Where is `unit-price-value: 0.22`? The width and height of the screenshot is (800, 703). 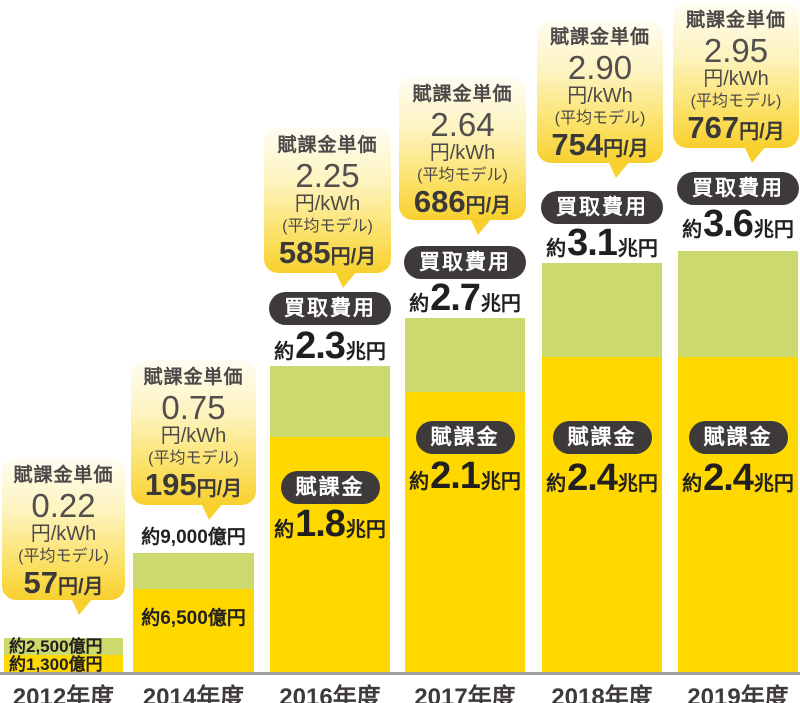
unit-price-value: 0.22 is located at coordinates (63, 505).